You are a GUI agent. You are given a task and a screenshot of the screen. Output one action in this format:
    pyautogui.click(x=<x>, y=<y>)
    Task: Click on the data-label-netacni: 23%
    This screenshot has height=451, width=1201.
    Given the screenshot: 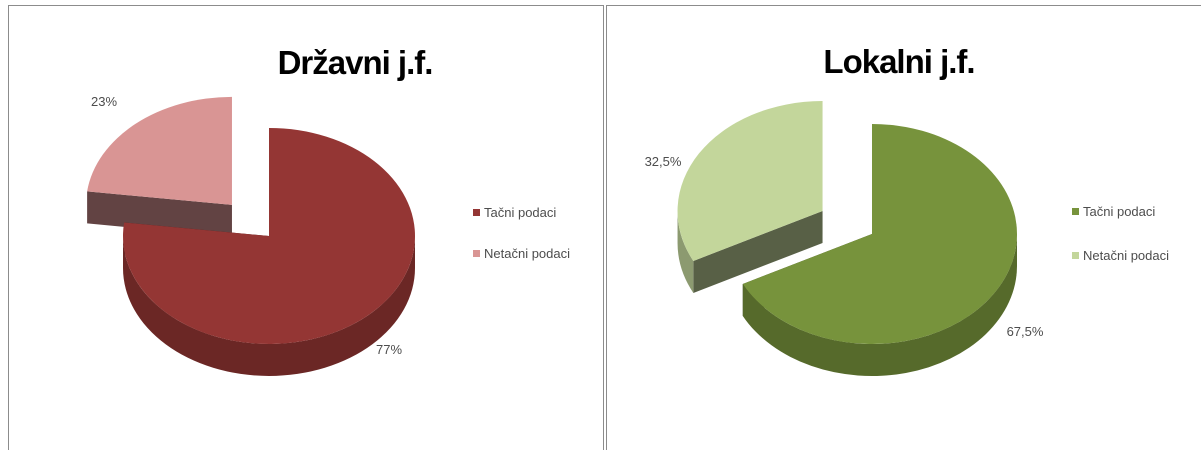 What is the action you would take?
    pyautogui.click(x=104, y=101)
    